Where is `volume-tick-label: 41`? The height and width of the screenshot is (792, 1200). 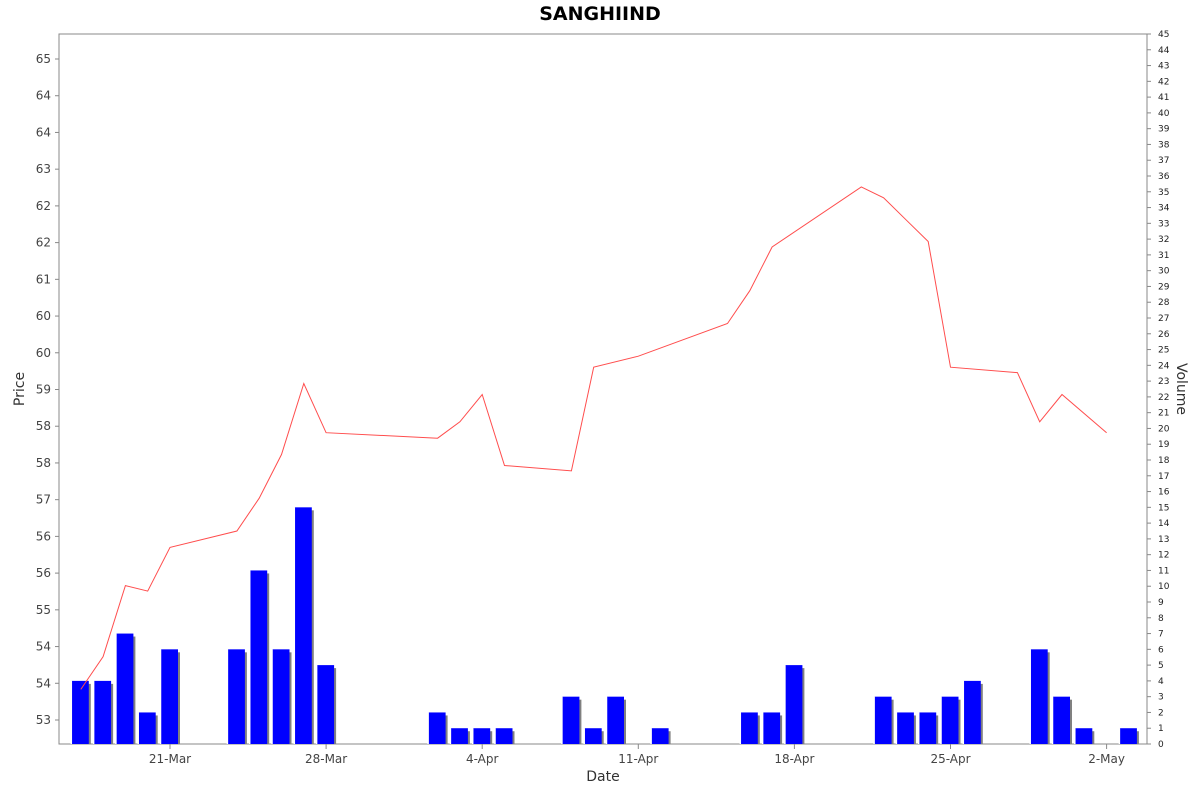
volume-tick-label: 41 is located at coordinates (1163, 98).